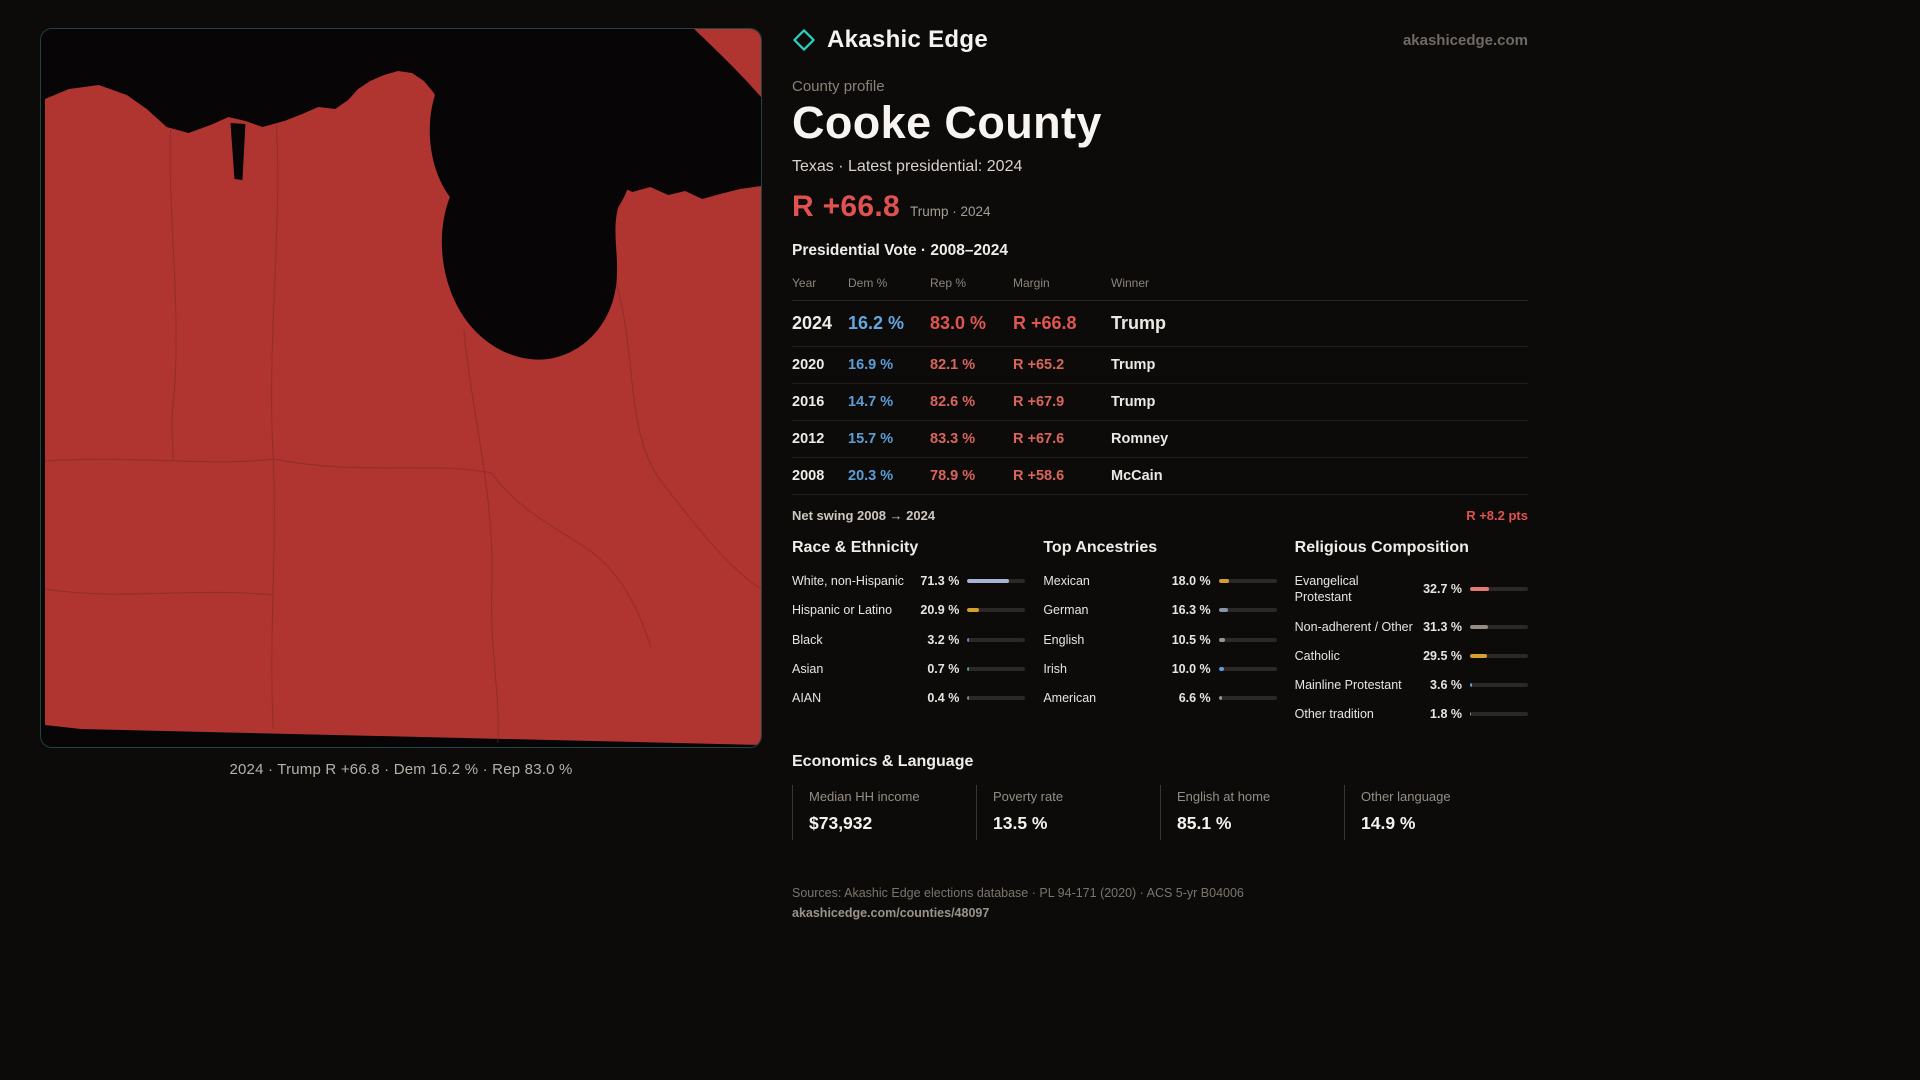 This screenshot has height=1080, width=1920. Describe the element at coordinates (909, 610) in the screenshot. I see `demo-row: Hispanic or Latino 20.9 %` at that location.